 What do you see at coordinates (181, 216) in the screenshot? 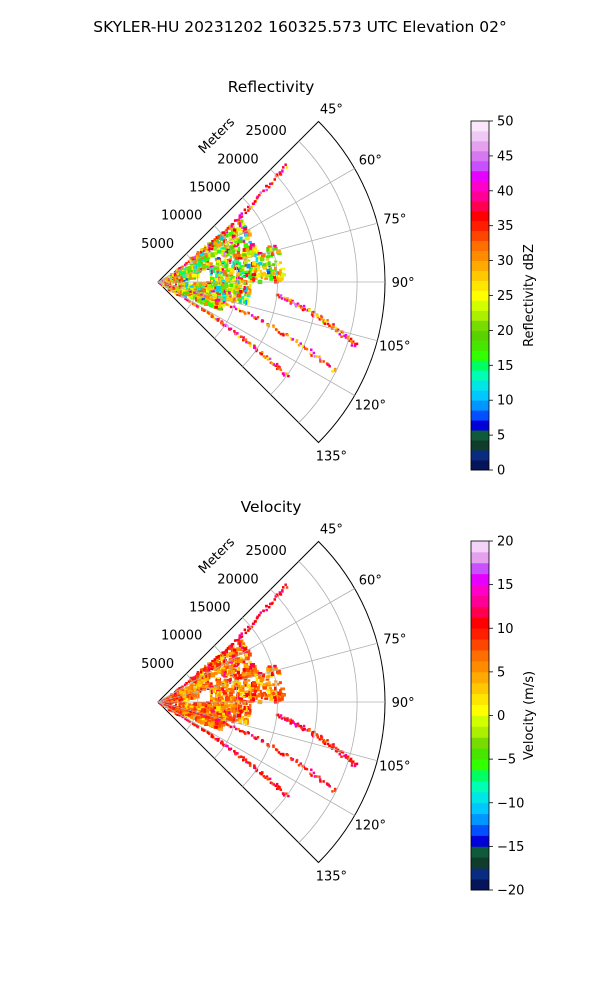
I see `range-tick-label: 10000` at bounding box center [181, 216].